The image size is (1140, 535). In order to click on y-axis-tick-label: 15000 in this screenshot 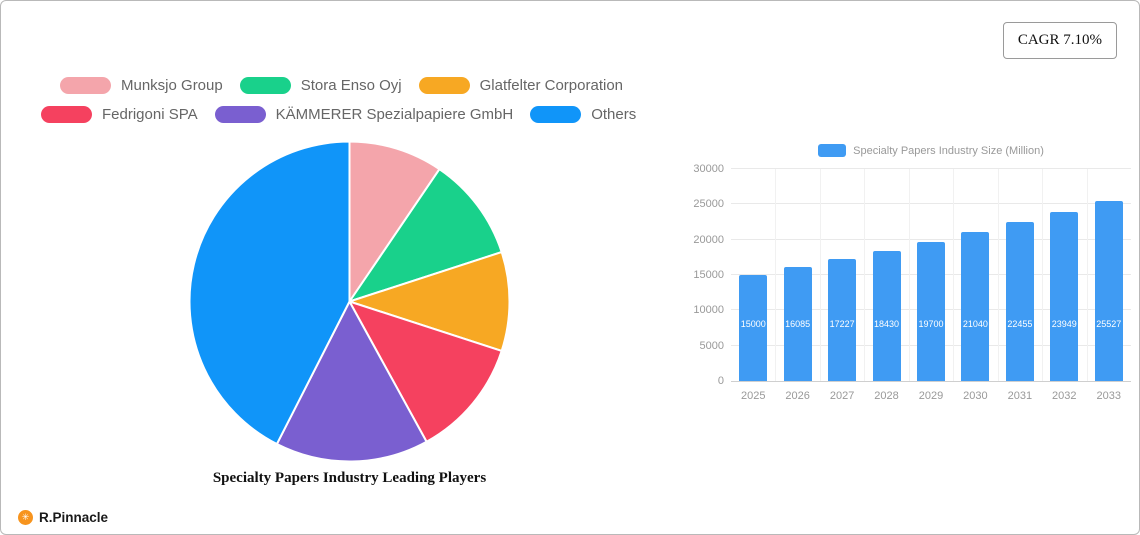, I will do `click(708, 275)`.